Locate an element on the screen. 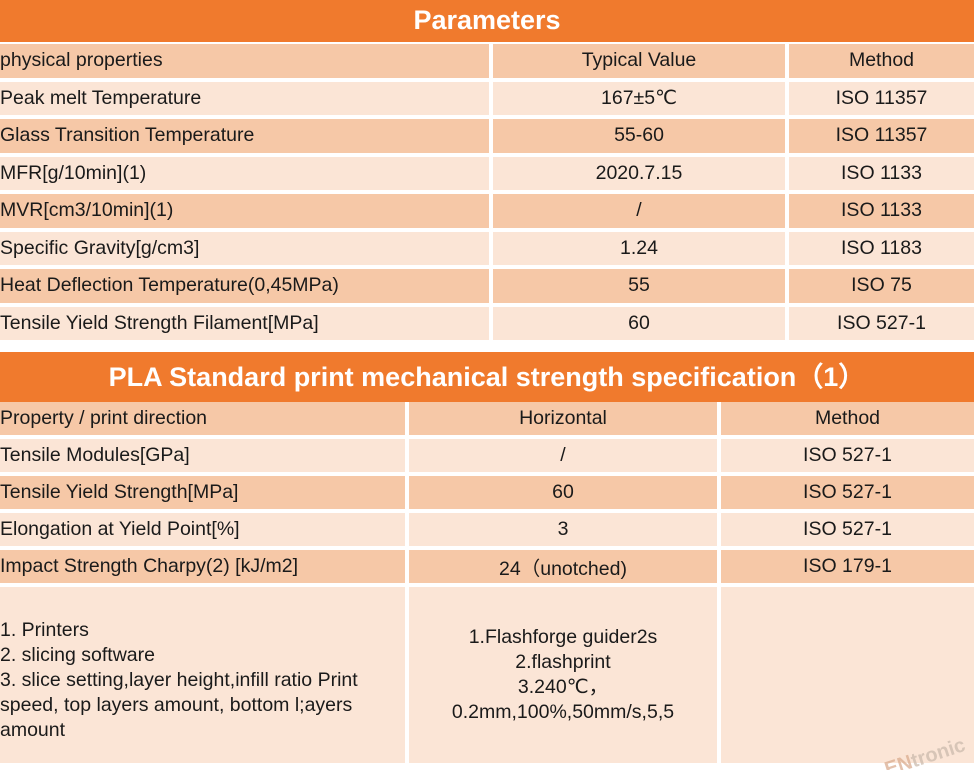 This screenshot has height=770, width=974. note-value: 2.flashprint is located at coordinates (563, 662).